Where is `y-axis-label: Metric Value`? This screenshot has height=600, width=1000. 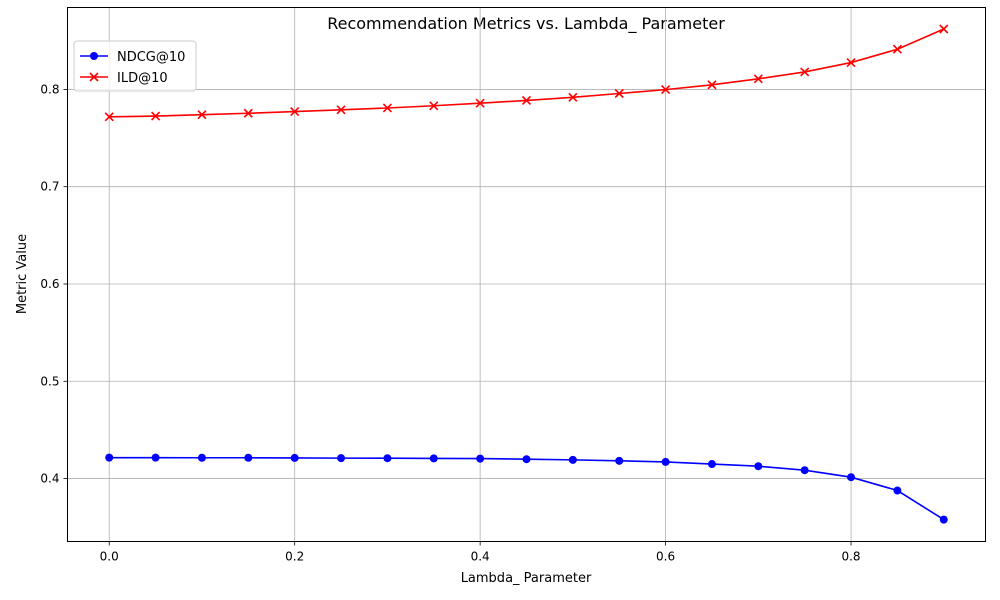
y-axis-label: Metric Value is located at coordinates (22, 274).